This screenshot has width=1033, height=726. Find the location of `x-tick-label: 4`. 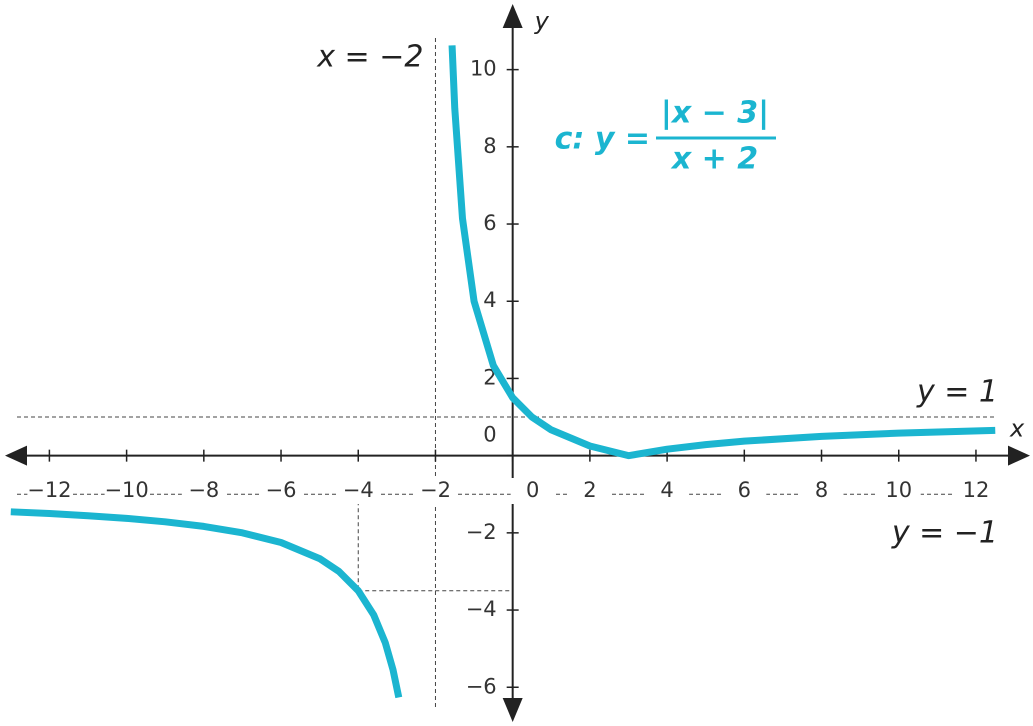

x-tick-label: 4 is located at coordinates (666, 490).